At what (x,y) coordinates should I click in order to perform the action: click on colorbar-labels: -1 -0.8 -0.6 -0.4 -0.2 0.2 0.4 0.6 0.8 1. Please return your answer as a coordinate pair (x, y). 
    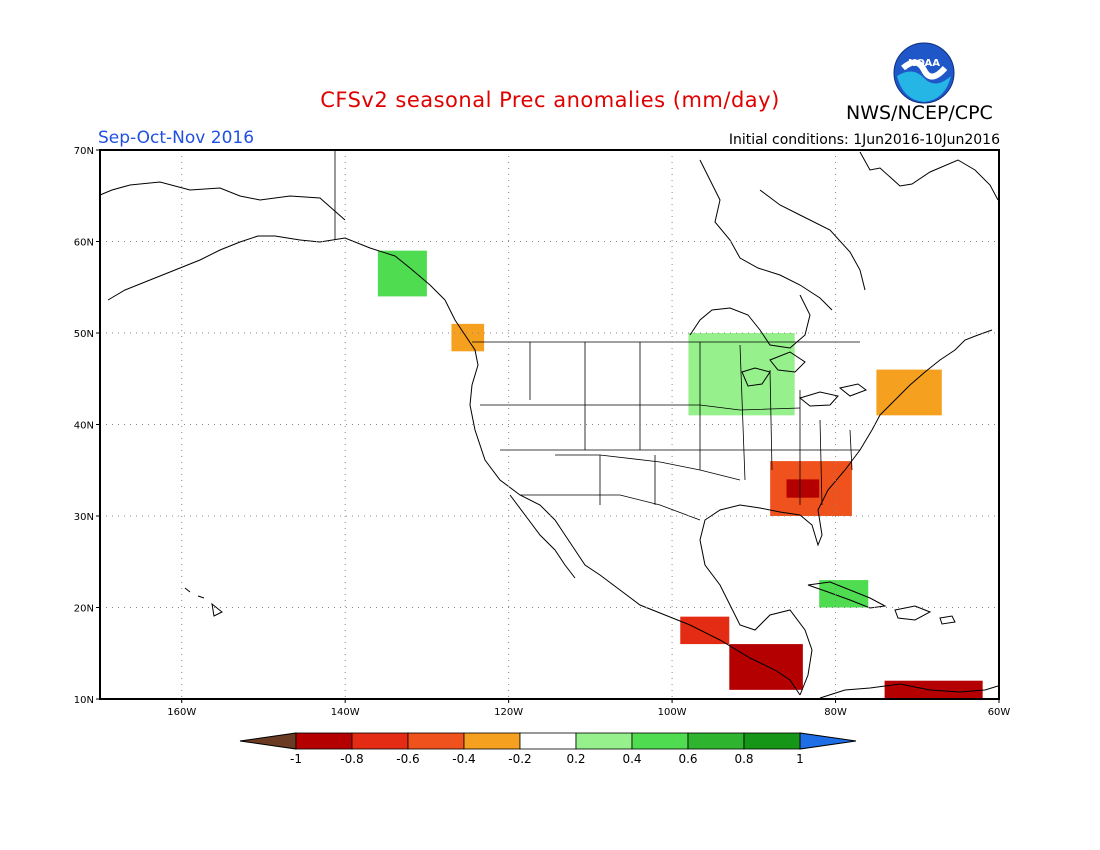
    Looking at the image, I should click on (547, 759).